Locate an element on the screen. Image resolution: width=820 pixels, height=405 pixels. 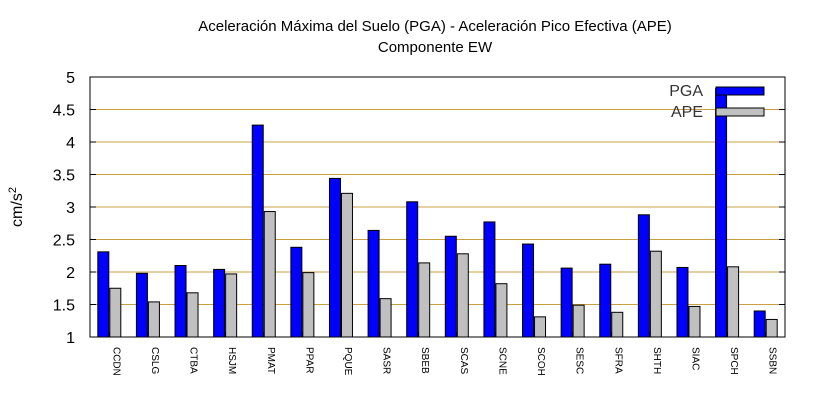
x-tick-label: SCAS is located at coordinates (463, 361).